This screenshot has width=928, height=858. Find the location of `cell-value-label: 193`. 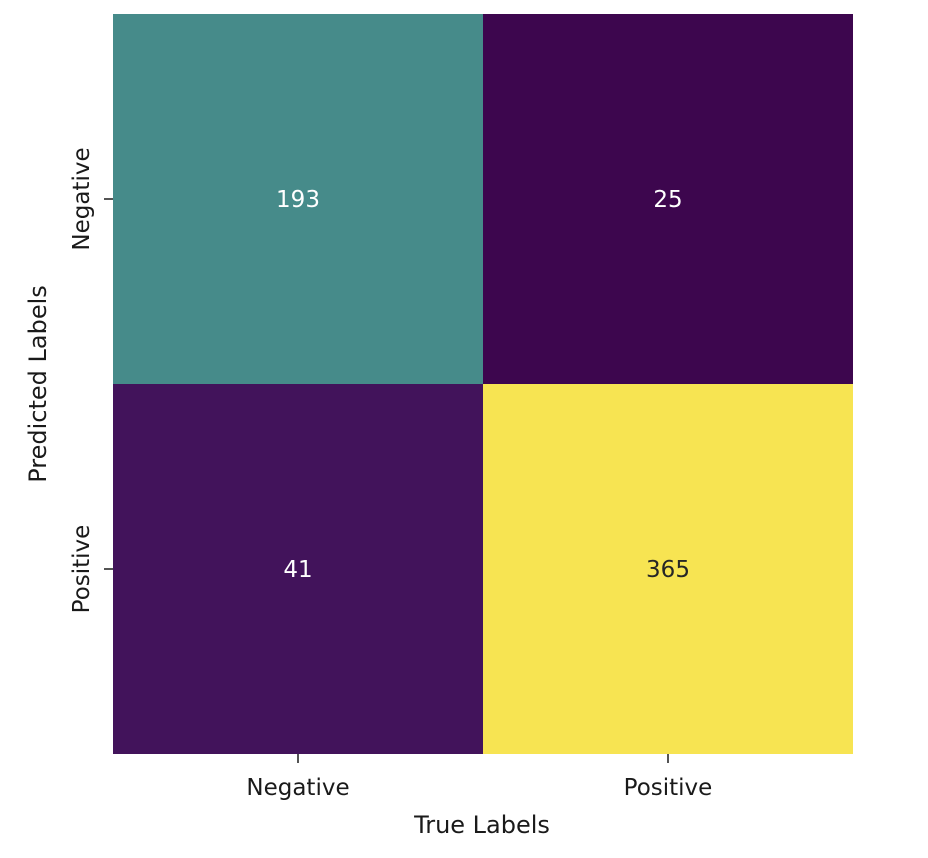

cell-value-label: 193 is located at coordinates (298, 200).